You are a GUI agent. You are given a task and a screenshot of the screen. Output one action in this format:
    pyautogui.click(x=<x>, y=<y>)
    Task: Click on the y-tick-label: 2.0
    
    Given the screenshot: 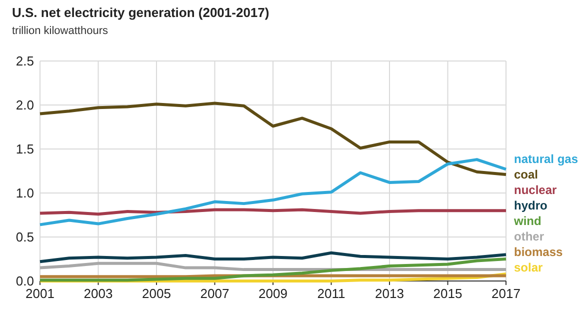 What is the action you would take?
    pyautogui.click(x=25, y=105)
    